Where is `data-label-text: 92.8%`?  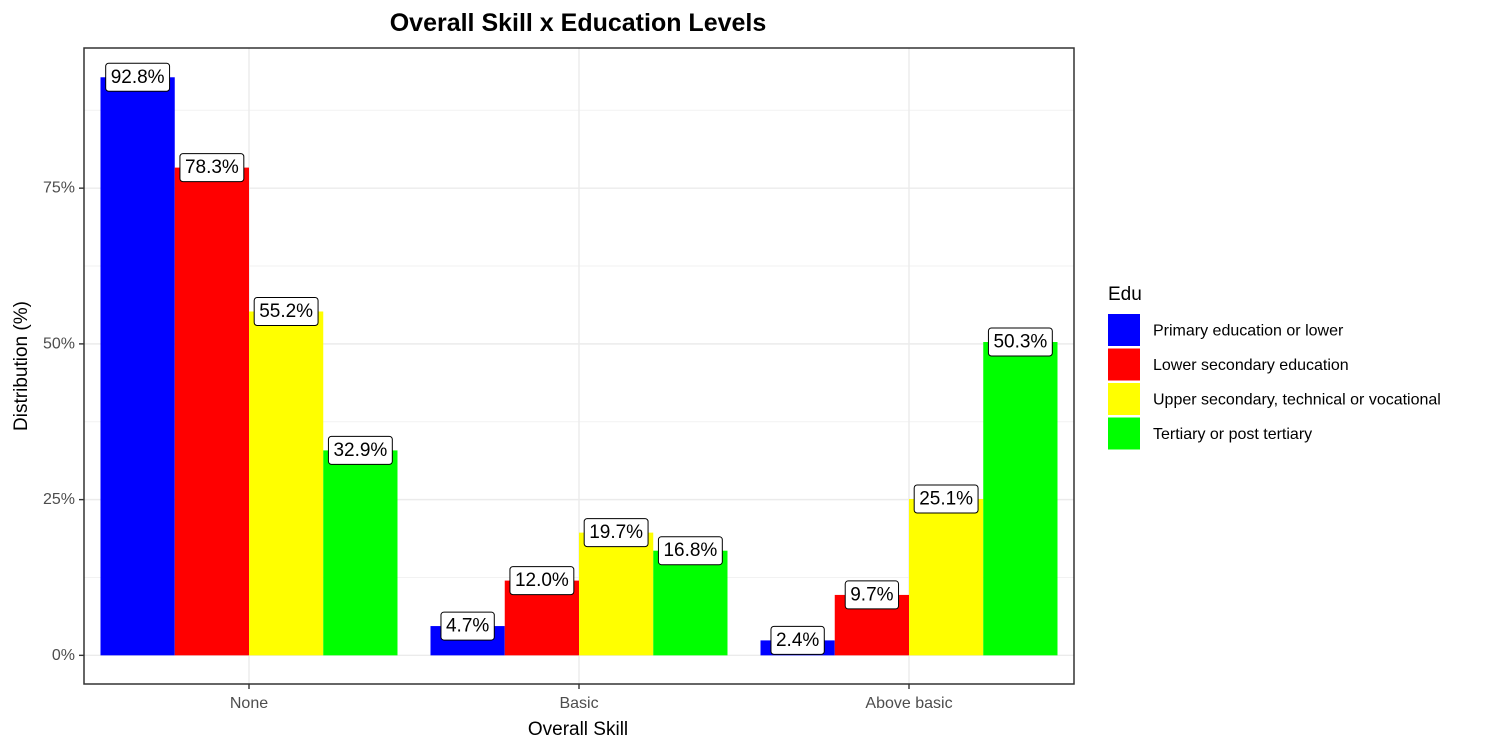 data-label-text: 92.8% is located at coordinates (138, 77).